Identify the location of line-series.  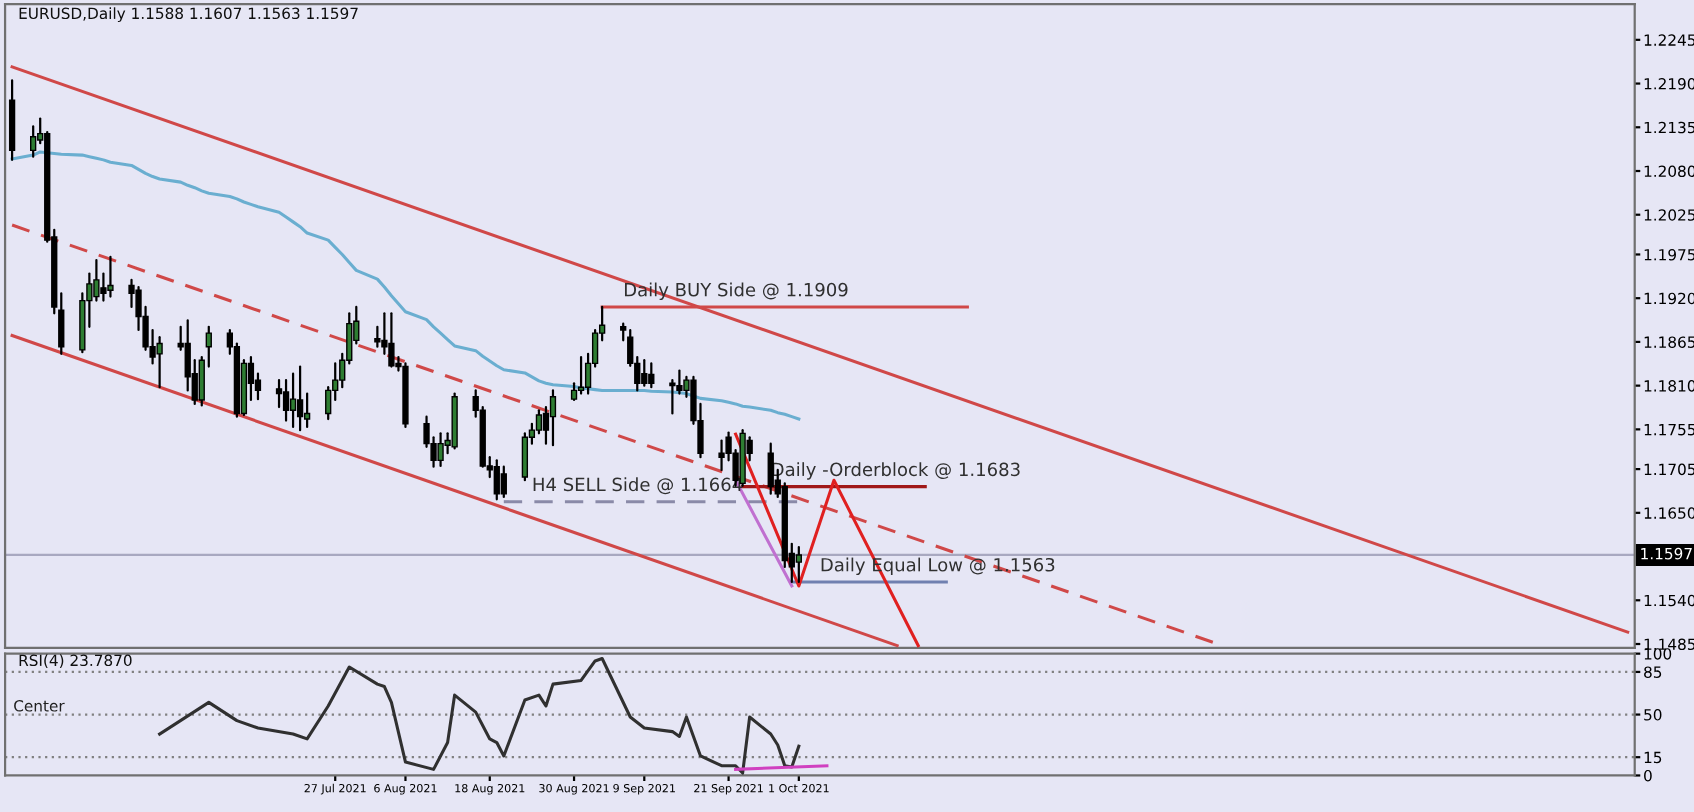
(479, 716).